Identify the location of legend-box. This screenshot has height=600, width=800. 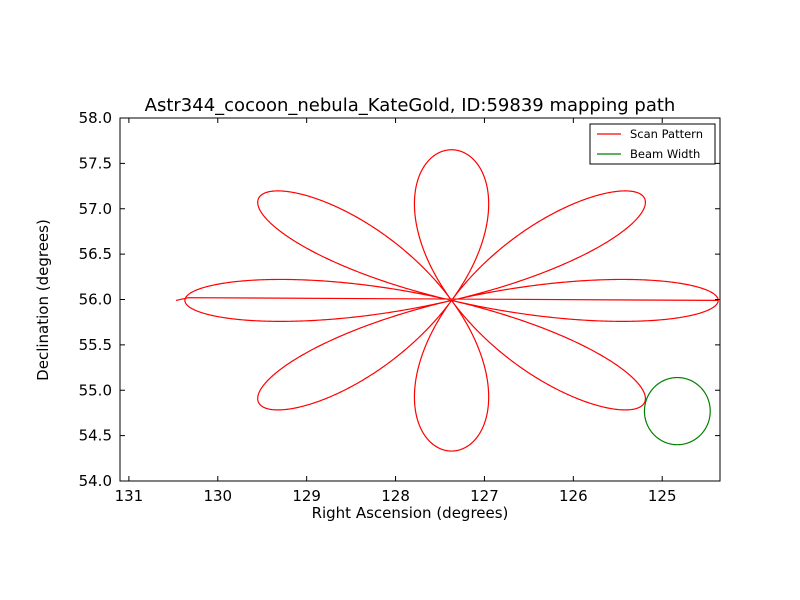
(652, 144).